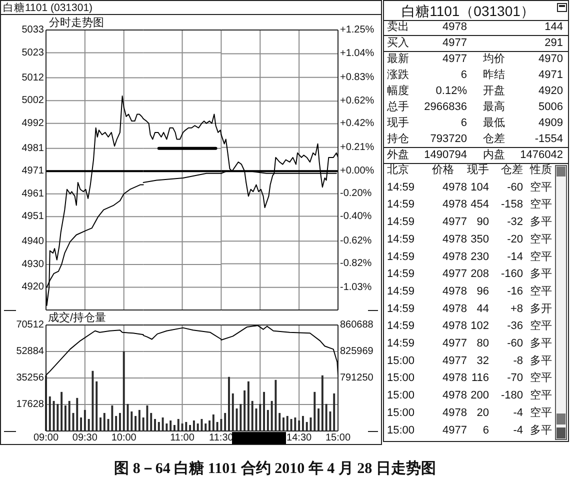  I want to click on text: 涨跌 6 昨结 4971, so click(475, 75).